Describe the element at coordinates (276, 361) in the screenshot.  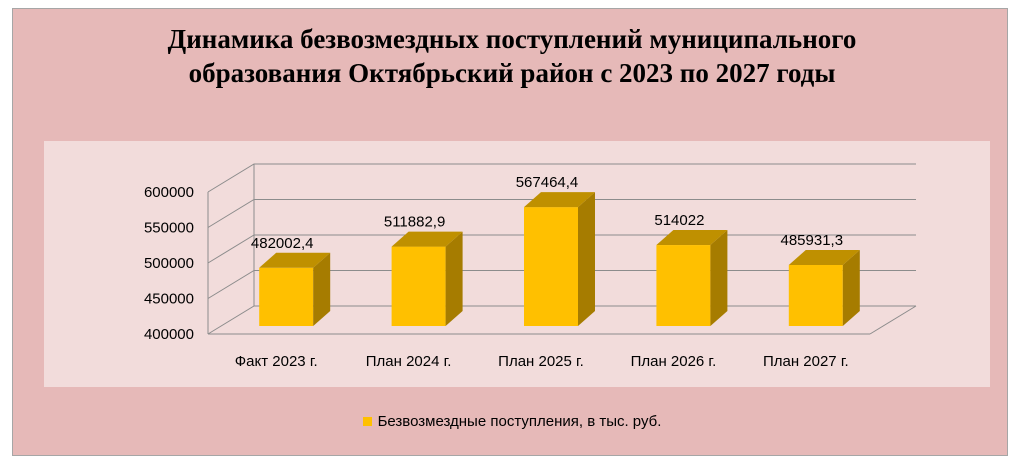
I see `x-tick-label: Факт 2023 г.` at that location.